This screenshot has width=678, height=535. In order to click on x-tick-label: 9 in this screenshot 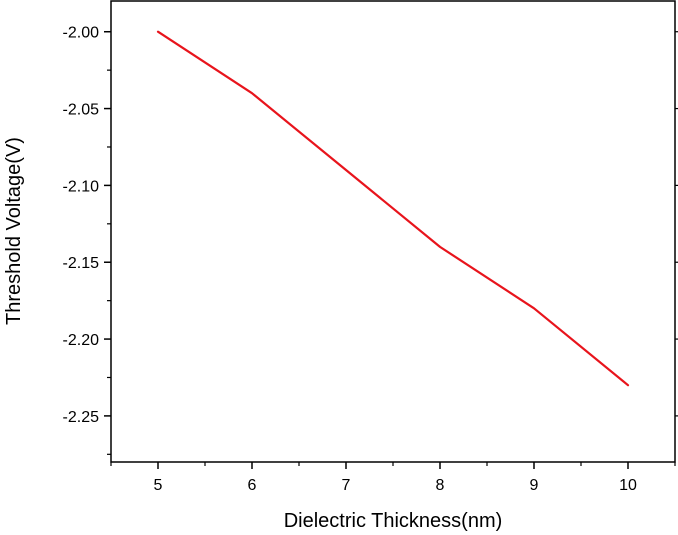, I will do `click(534, 485)`.